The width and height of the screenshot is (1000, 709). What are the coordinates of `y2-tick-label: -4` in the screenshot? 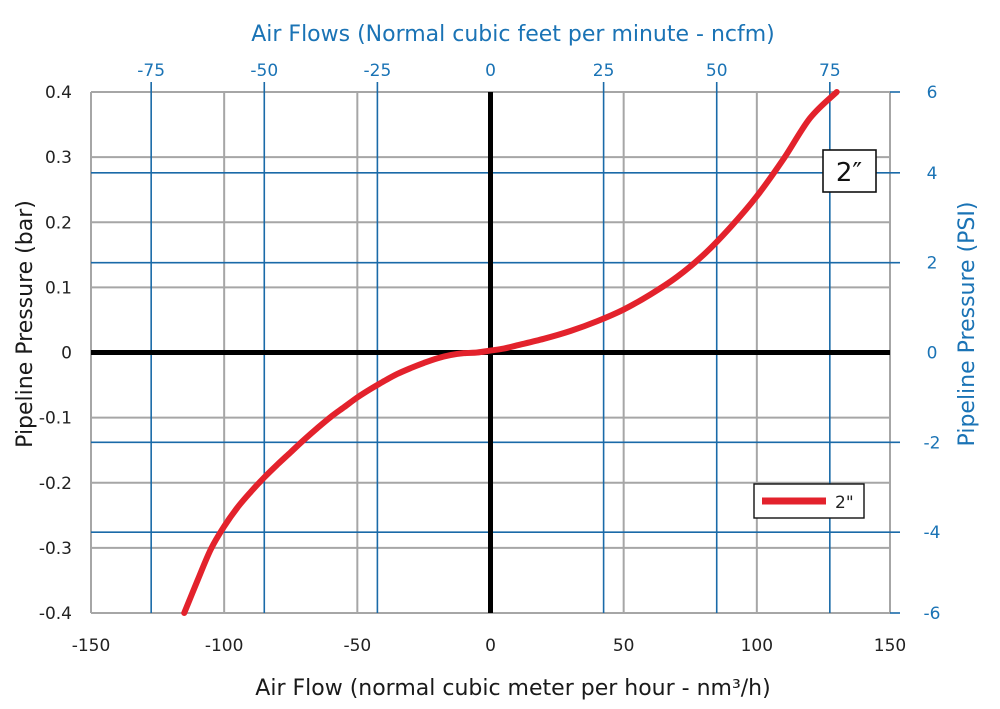 It's located at (932, 533).